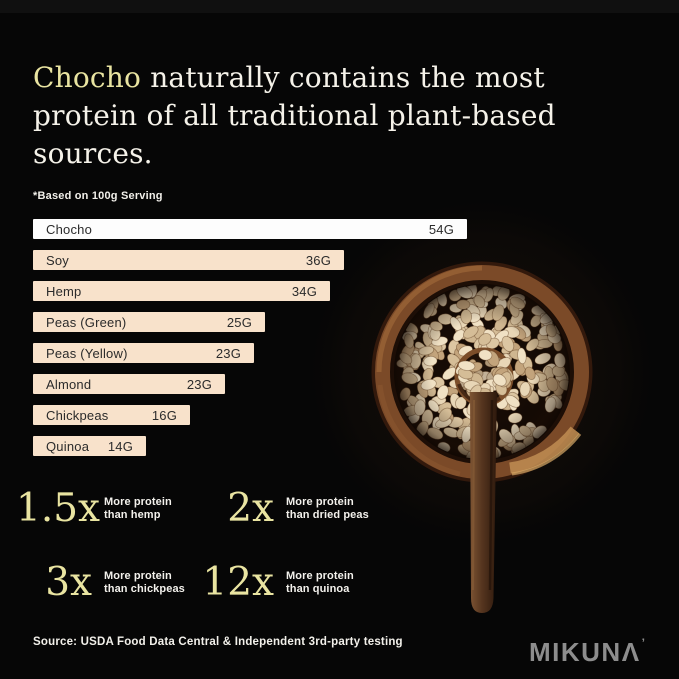 Image resolution: width=679 pixels, height=679 pixels. Describe the element at coordinates (318, 589) in the screenshot. I see `stat-line2: than quinoa` at that location.